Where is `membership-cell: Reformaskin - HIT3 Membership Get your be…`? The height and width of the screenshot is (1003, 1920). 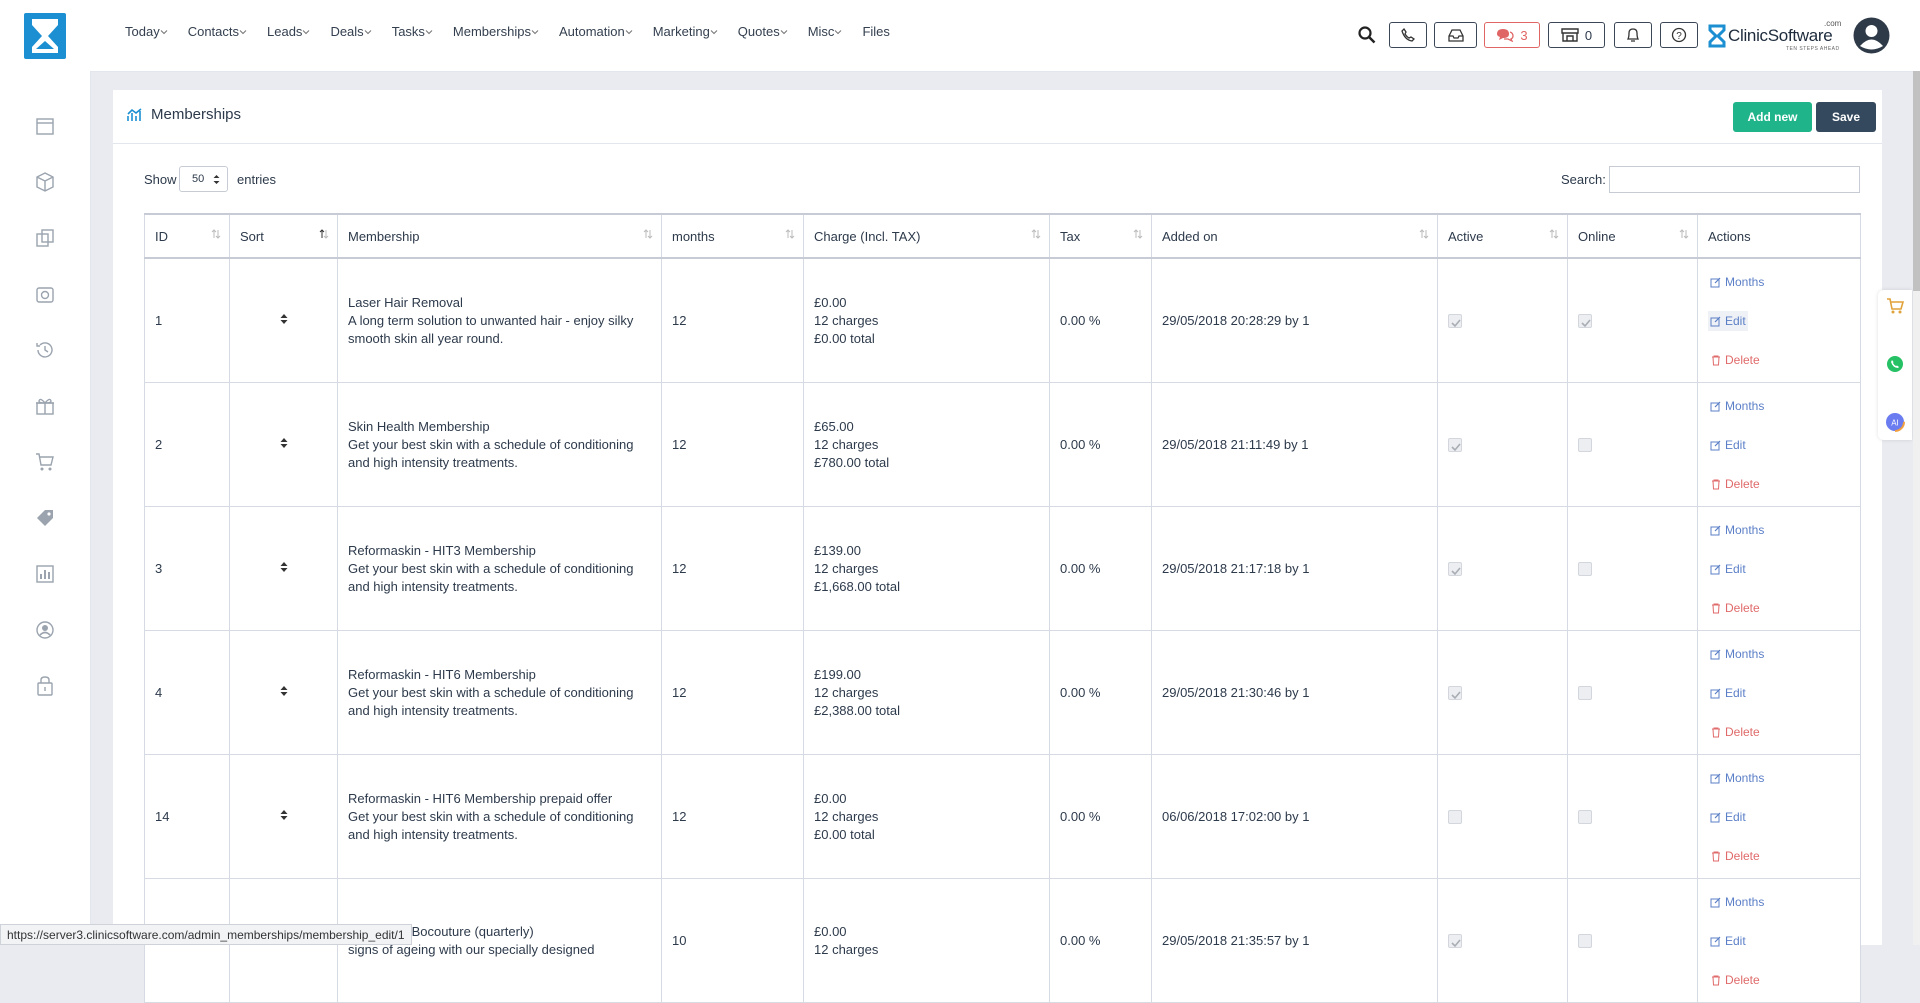 membership-cell: Reformaskin - HIT3 Membership Get your be… is located at coordinates (499, 568).